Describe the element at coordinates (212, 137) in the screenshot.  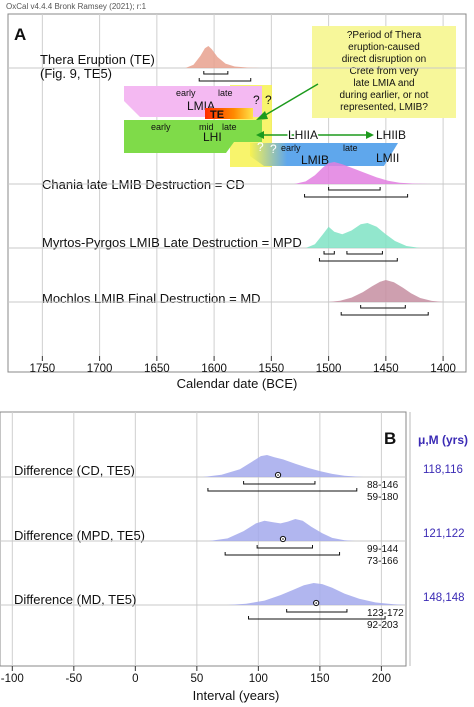
I see `lhi-label: LHI` at that location.